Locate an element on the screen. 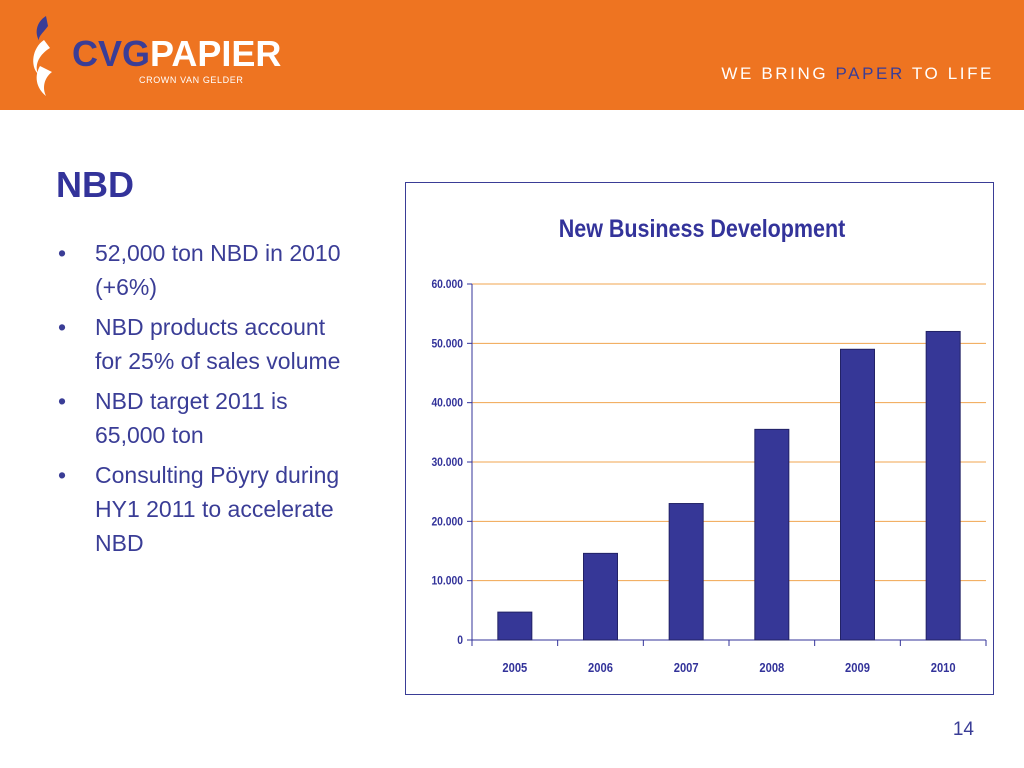  bar-2009 is located at coordinates (857, 494).